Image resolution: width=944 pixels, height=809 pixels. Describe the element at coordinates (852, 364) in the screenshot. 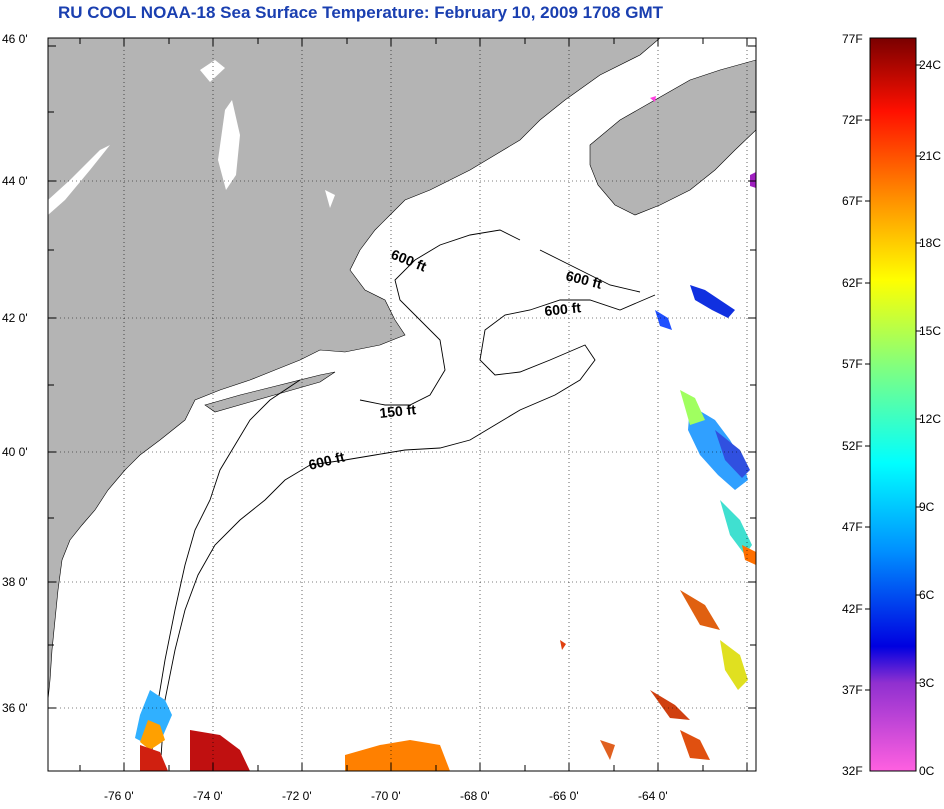

I see `colorbar-f-label: 57F` at that location.